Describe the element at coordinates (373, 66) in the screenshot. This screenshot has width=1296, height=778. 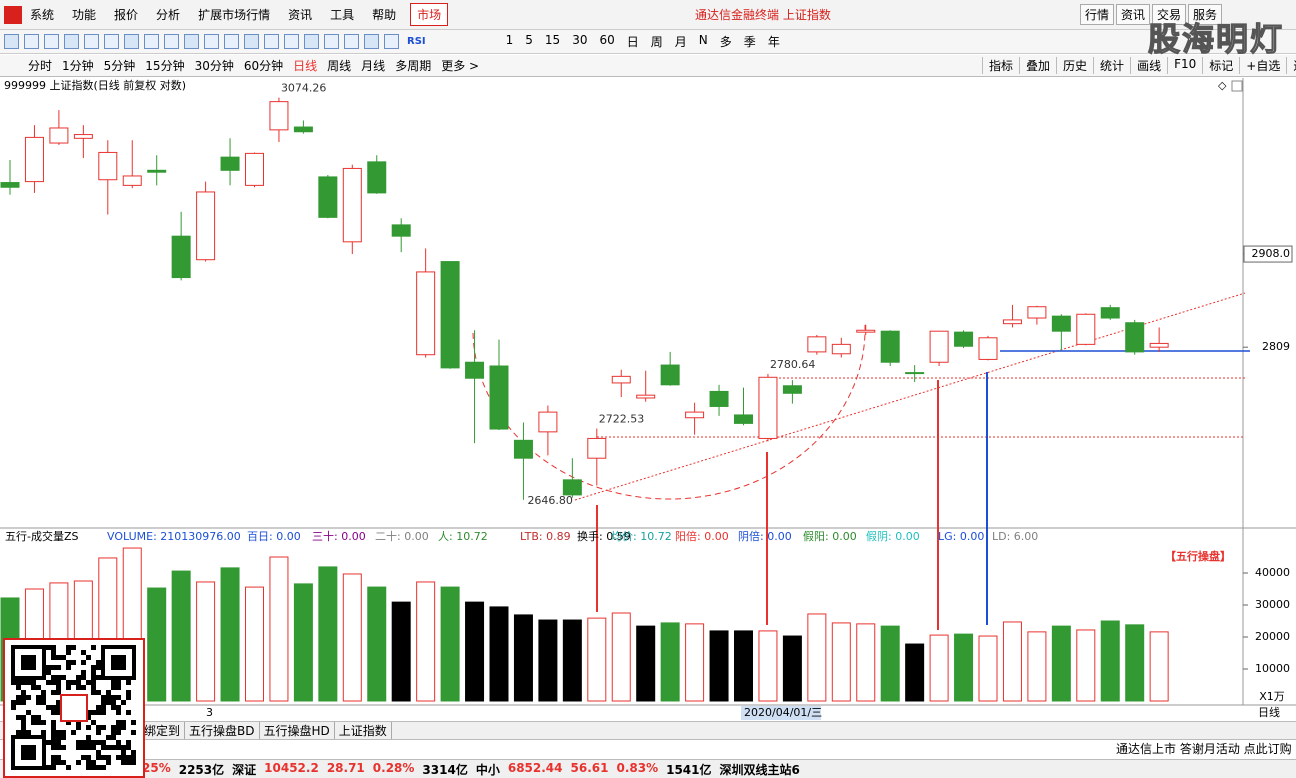
I see `period-tab: 月线` at that location.